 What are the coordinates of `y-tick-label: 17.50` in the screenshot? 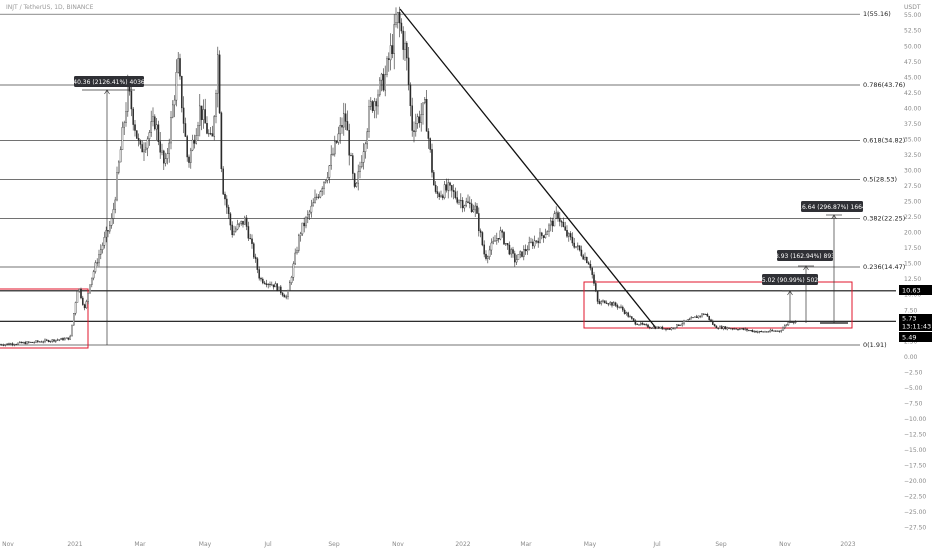 It's located at (912, 248).